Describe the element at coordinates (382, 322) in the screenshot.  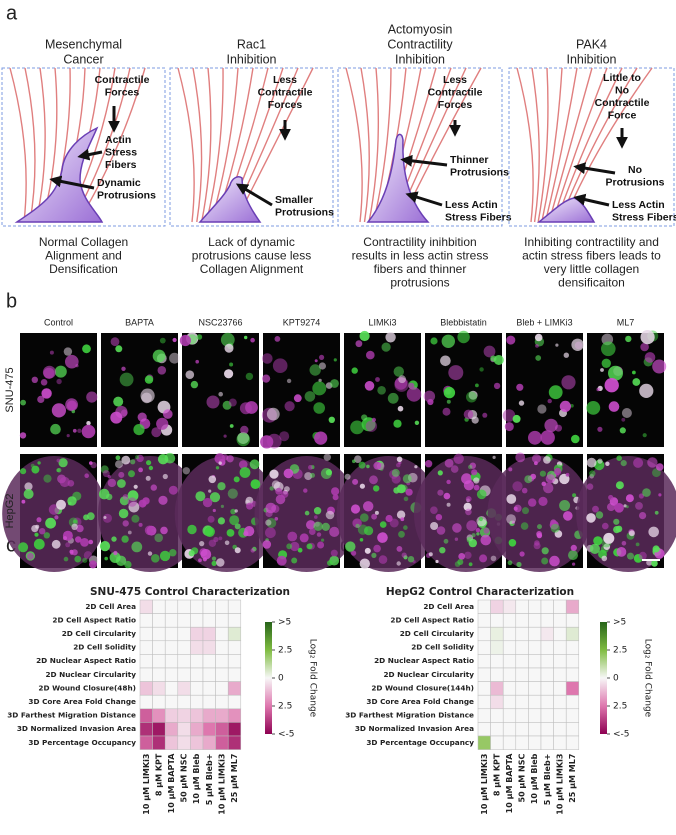
I see `column-label: LIMKi3` at that location.